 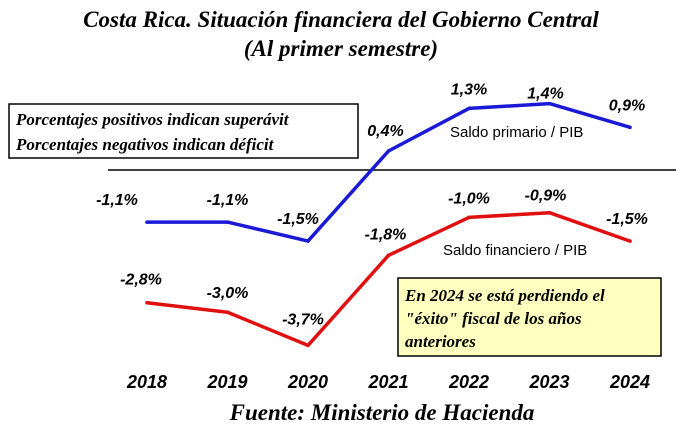 I want to click on data-label-1-4: -1,0%, so click(x=469, y=198).